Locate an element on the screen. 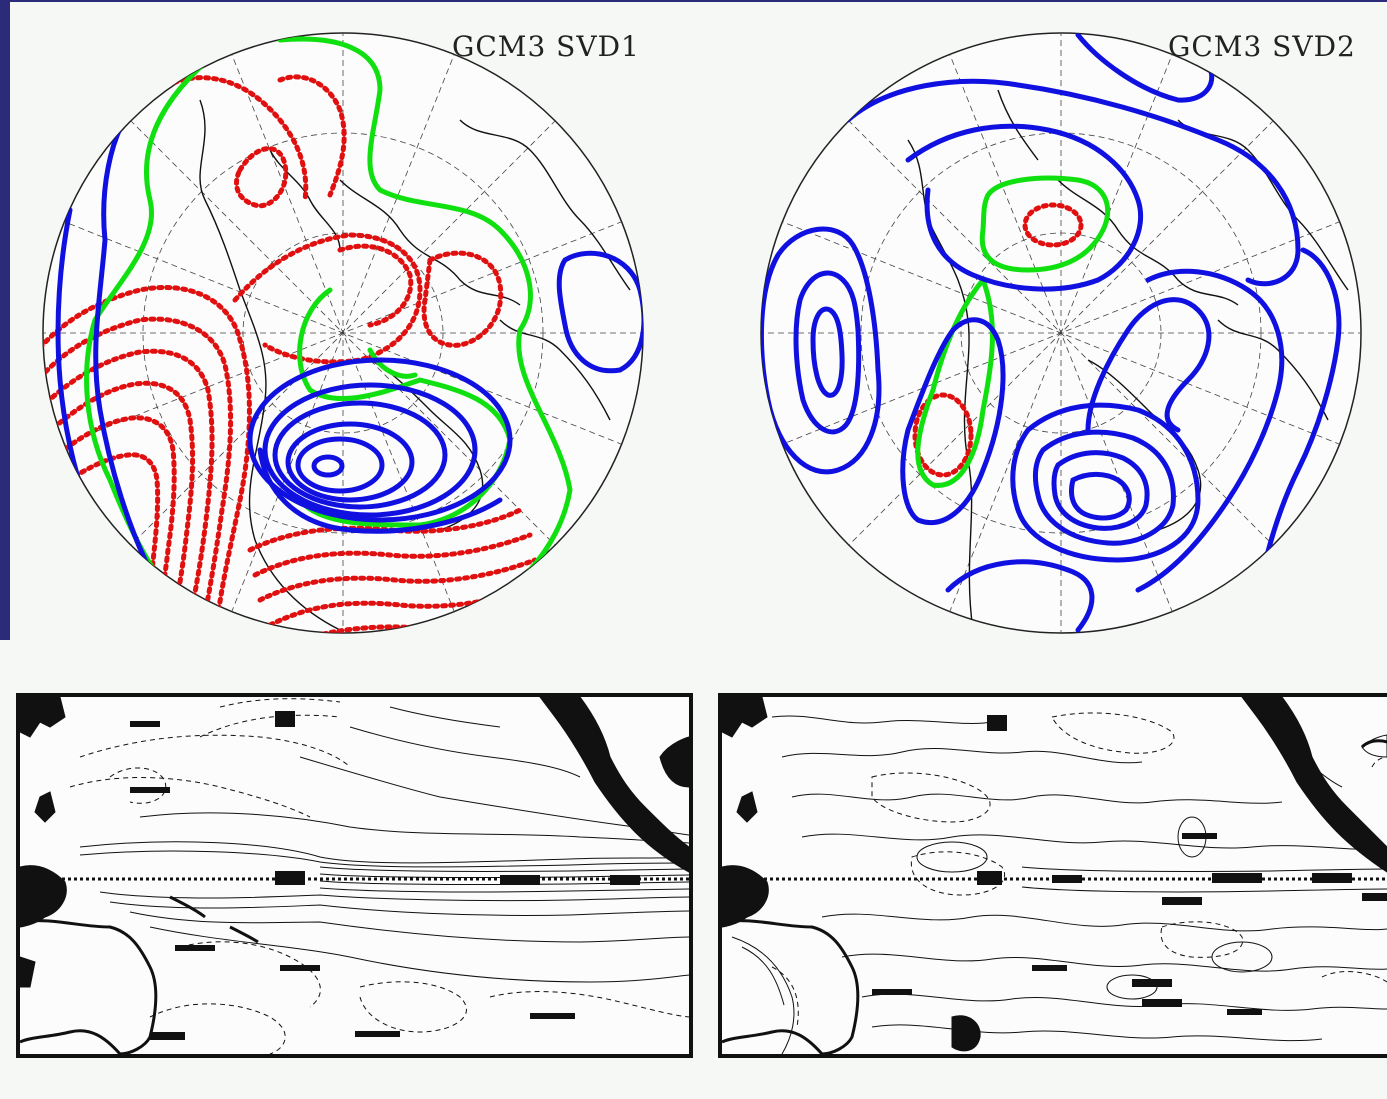 This screenshot has width=1387, height=1099. top-border is located at coordinates (693, 1).